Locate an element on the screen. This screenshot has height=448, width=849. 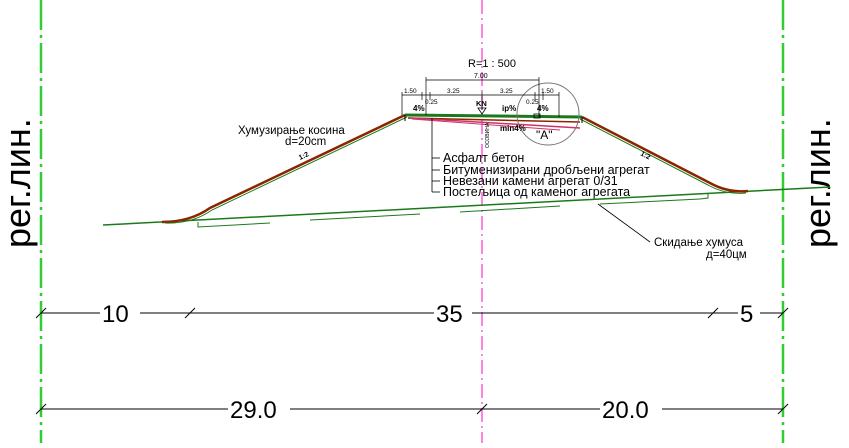
dim-row1-left: 10 is located at coordinates (115, 314).